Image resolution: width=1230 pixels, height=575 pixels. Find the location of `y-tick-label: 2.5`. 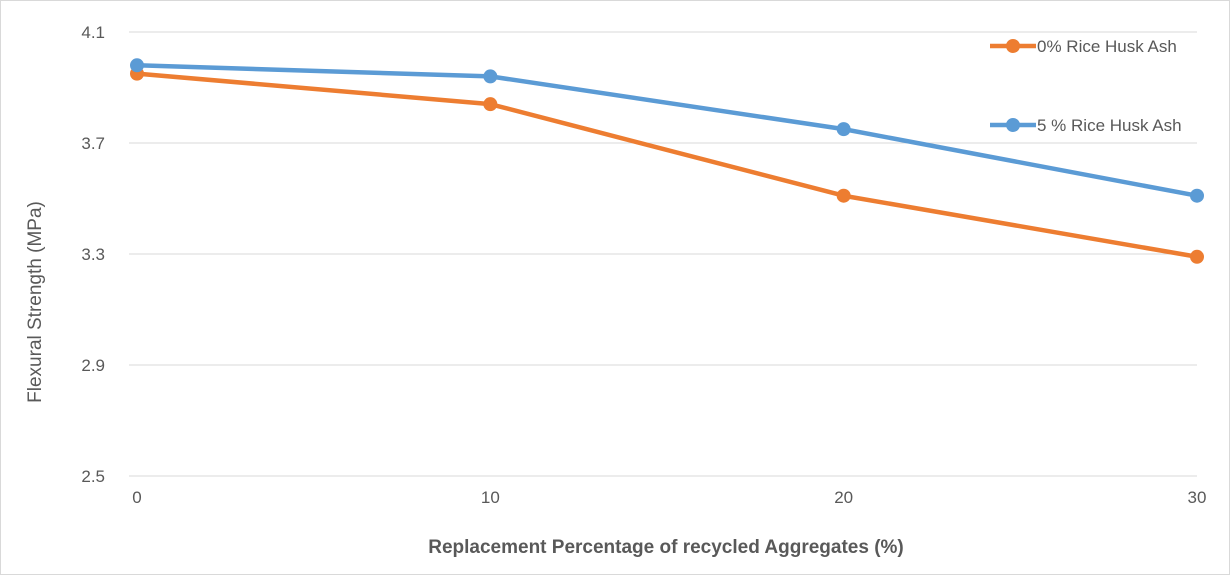

y-tick-label: 2.5 is located at coordinates (93, 476).